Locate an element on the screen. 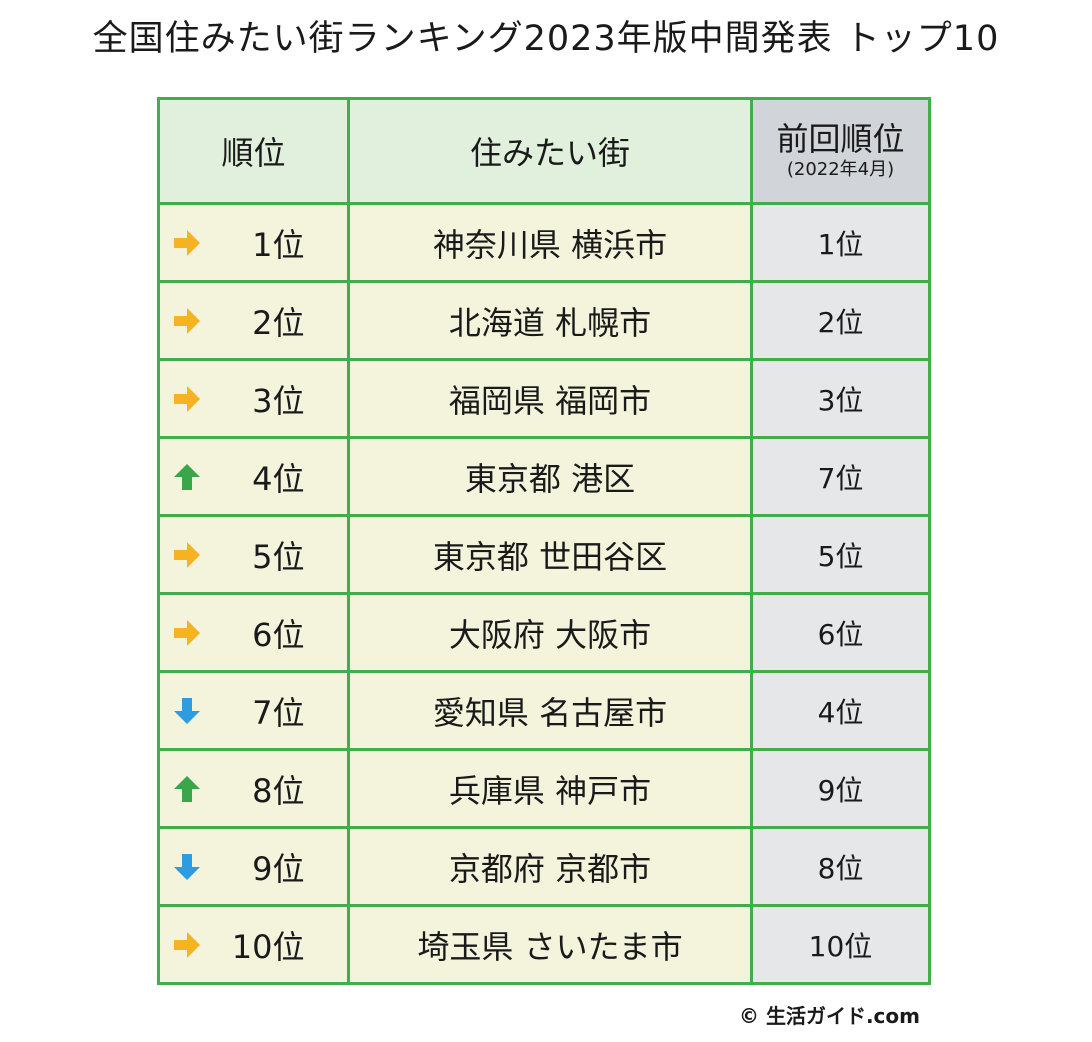  table-row: 7位 愛知県 名古屋市 4位 is located at coordinates (544, 710).